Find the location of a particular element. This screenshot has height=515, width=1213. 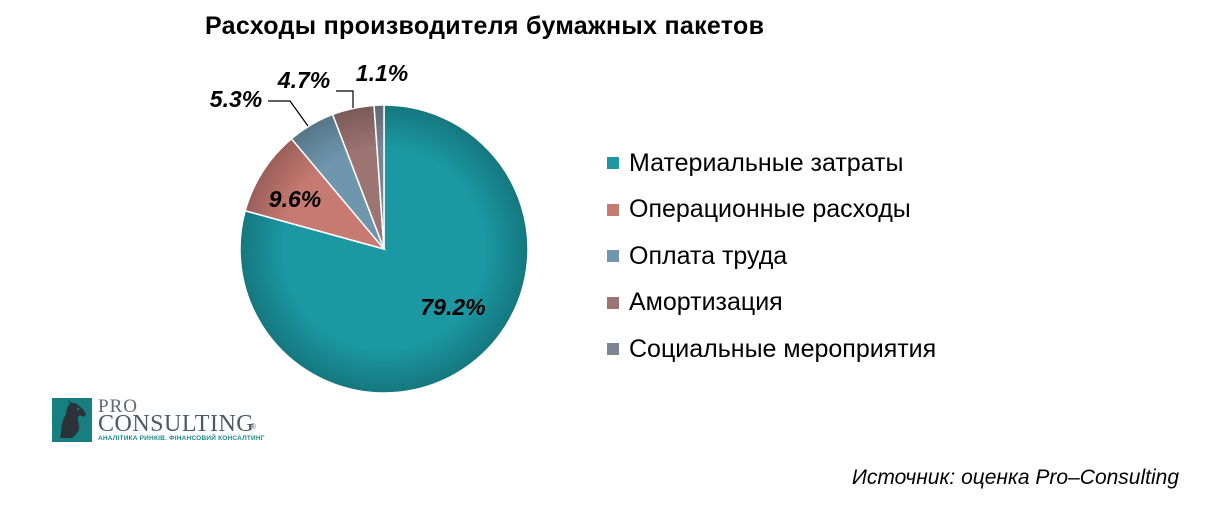

legend-label: Амортизация is located at coordinates (706, 302).